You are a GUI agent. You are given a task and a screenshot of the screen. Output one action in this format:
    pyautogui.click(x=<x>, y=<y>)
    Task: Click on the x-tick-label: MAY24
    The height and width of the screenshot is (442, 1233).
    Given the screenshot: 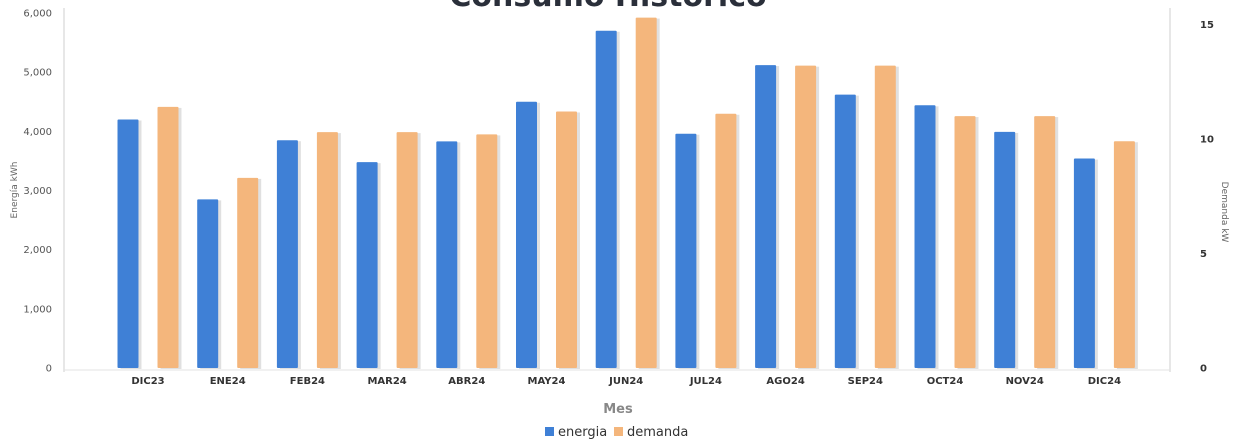 What is the action you would take?
    pyautogui.click(x=547, y=381)
    